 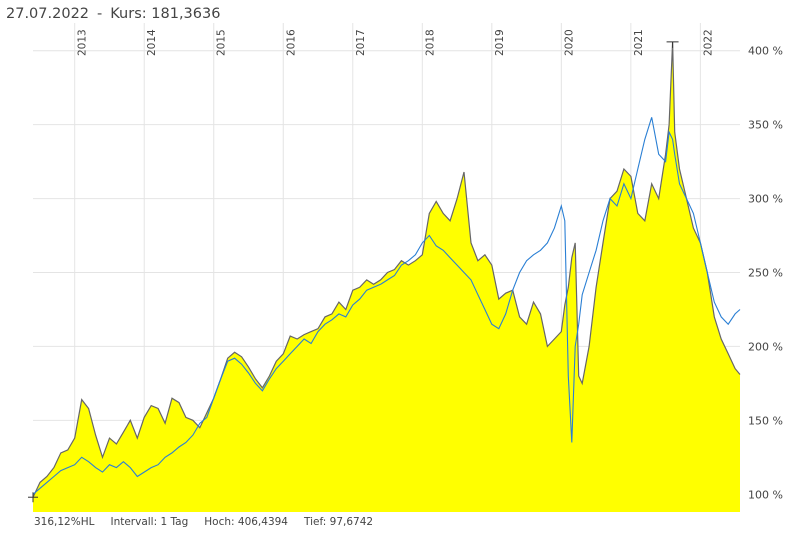 I want to click on y-tick-label: 100 %, so click(x=765, y=494).